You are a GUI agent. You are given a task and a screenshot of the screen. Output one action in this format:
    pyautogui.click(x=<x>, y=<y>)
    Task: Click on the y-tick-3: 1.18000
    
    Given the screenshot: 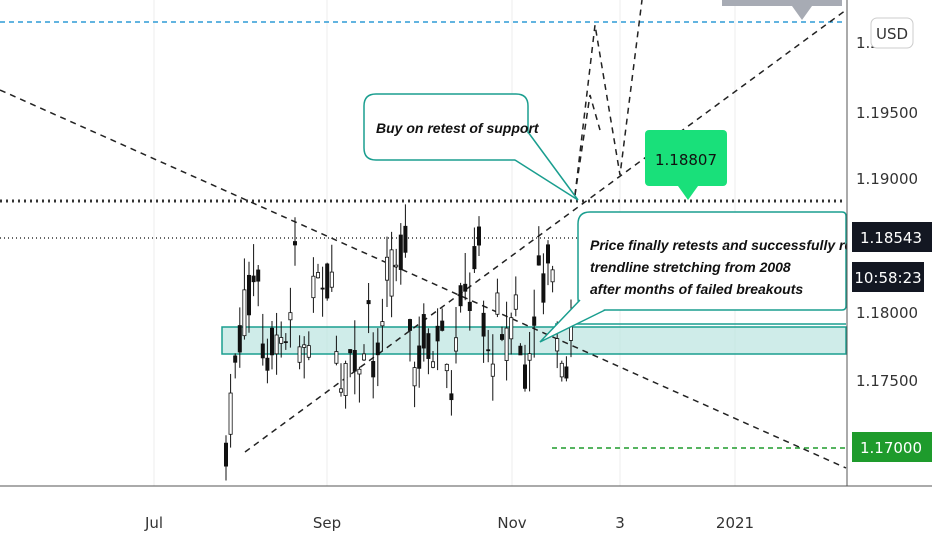 What is the action you would take?
    pyautogui.click(x=887, y=313)
    